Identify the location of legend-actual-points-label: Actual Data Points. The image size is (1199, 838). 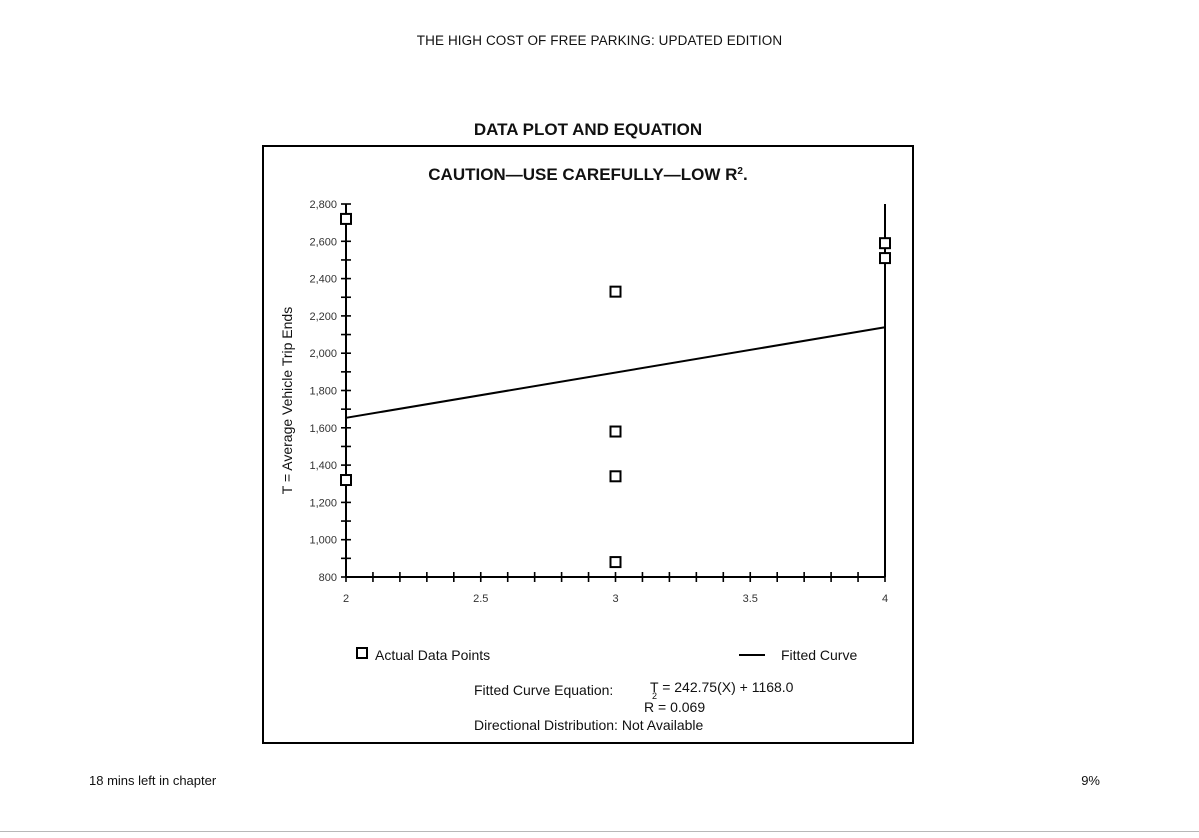
(433, 655).